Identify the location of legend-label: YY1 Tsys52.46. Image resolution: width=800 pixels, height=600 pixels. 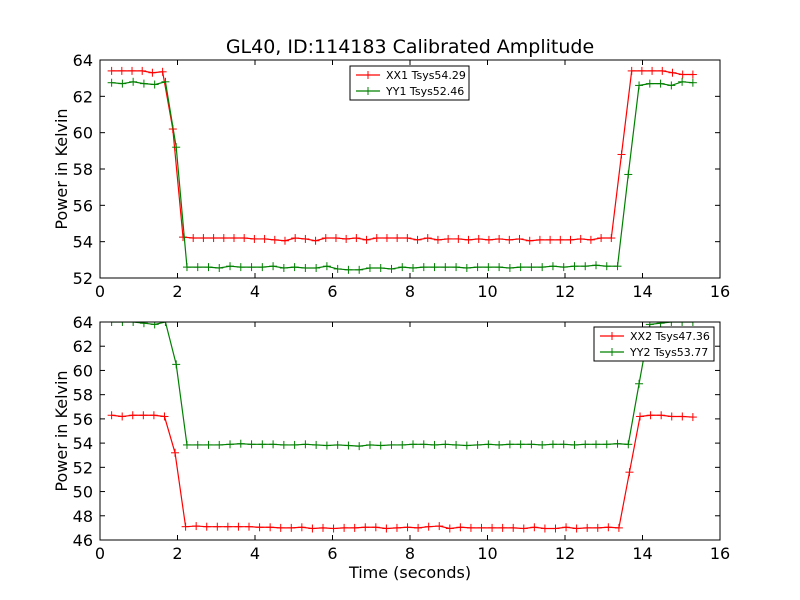
(424, 91).